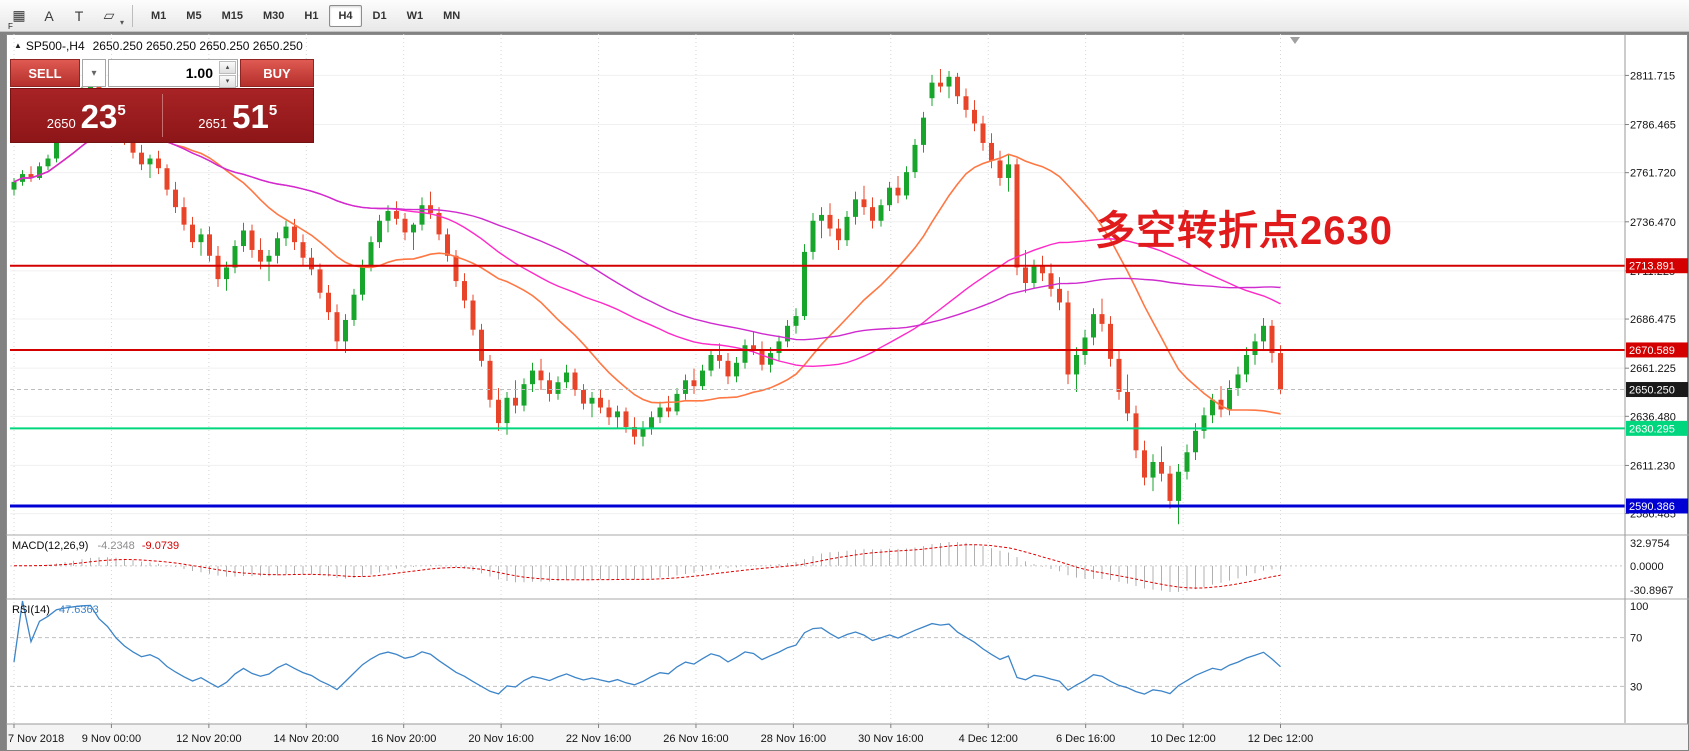  I want to click on svg-text: 26 Nov 16:00, so click(695, 739).